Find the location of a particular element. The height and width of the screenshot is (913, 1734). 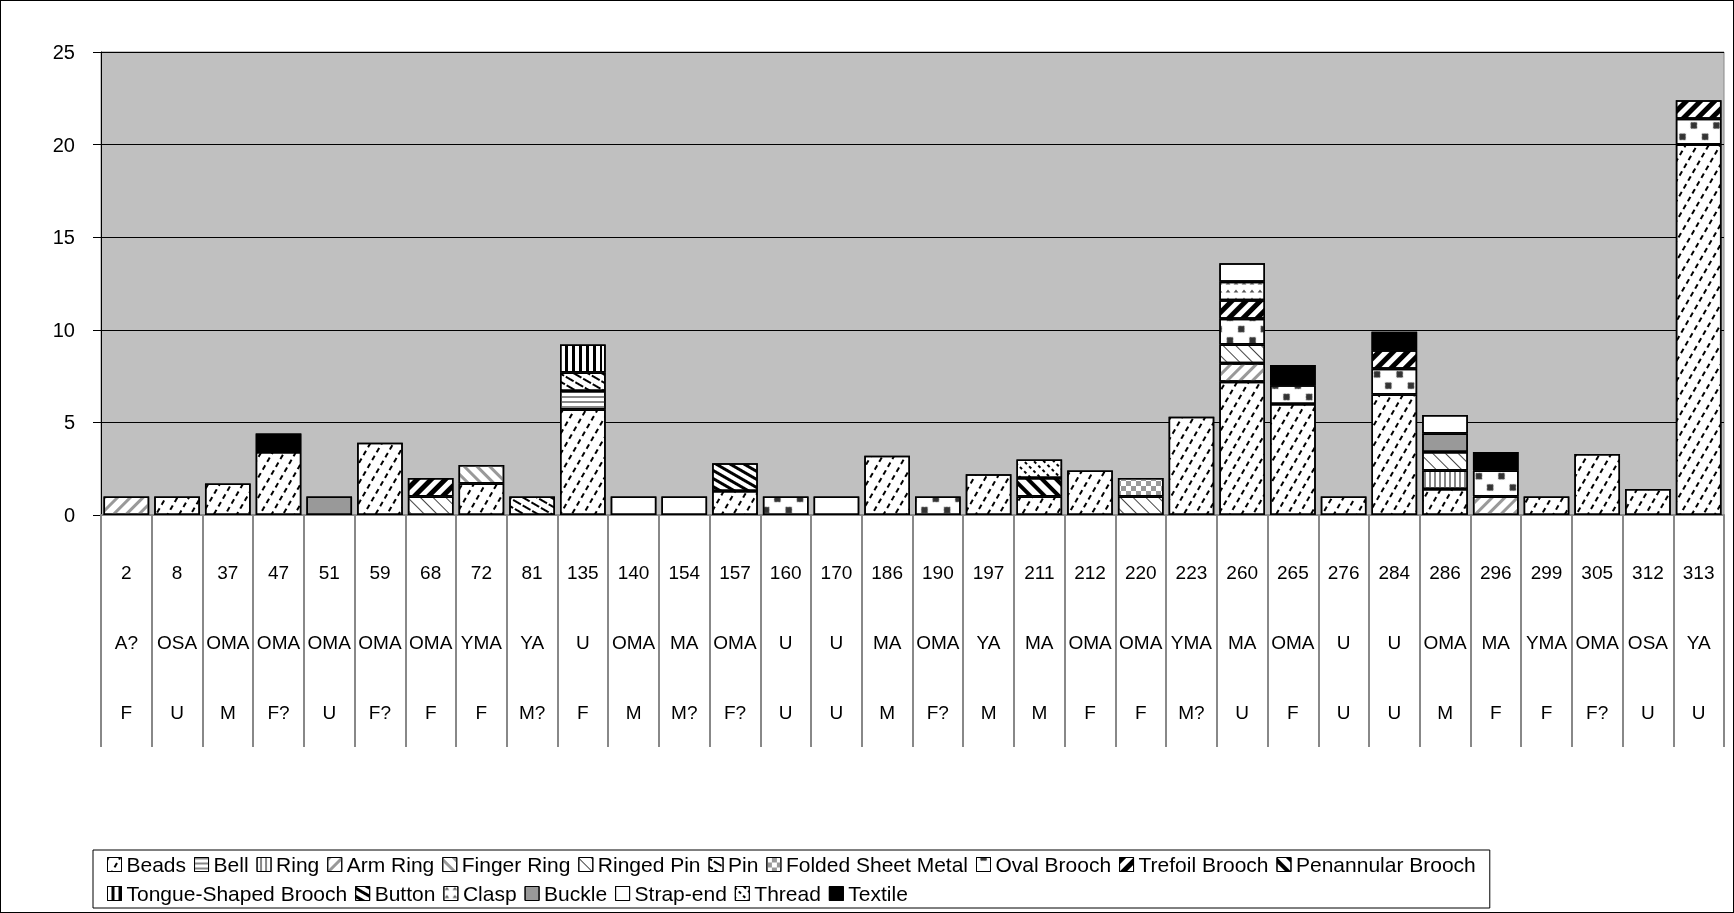

category-label: 299 YMA F is located at coordinates (1546, 642).